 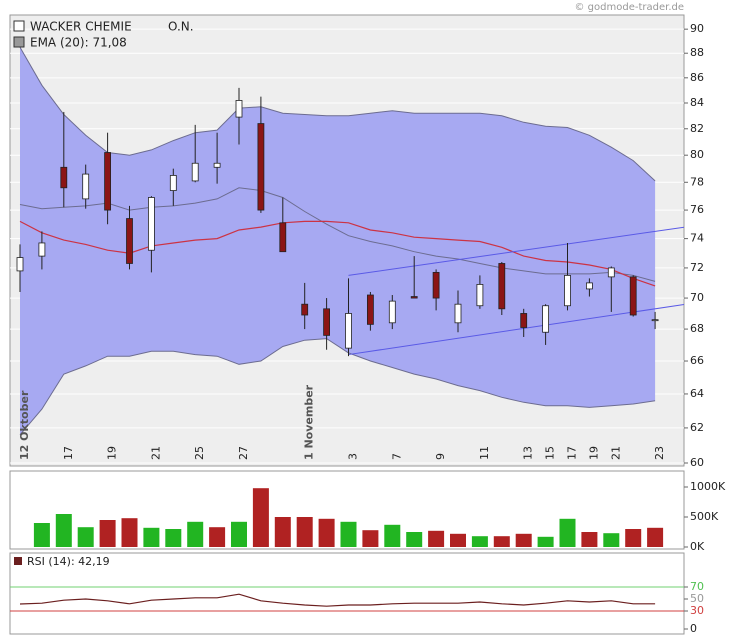 I want to click on x-tick-label: 15, so click(x=550, y=453).